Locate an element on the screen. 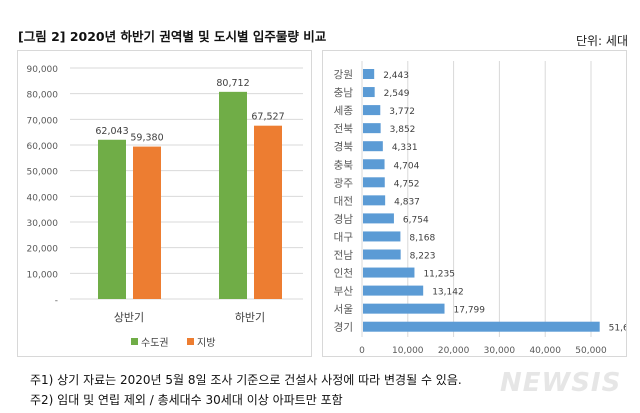  value-label: 2,443 is located at coordinates (396, 76).